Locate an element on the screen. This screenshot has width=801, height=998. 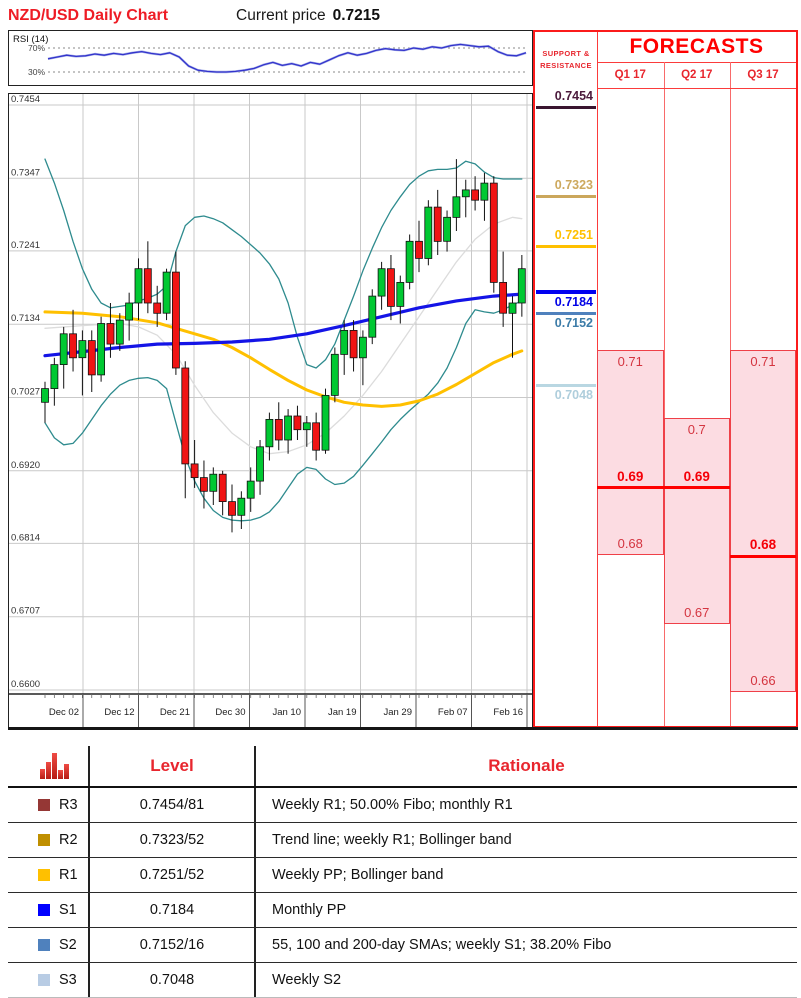
forecast-mid-value: 0.69 is located at coordinates (696, 476).